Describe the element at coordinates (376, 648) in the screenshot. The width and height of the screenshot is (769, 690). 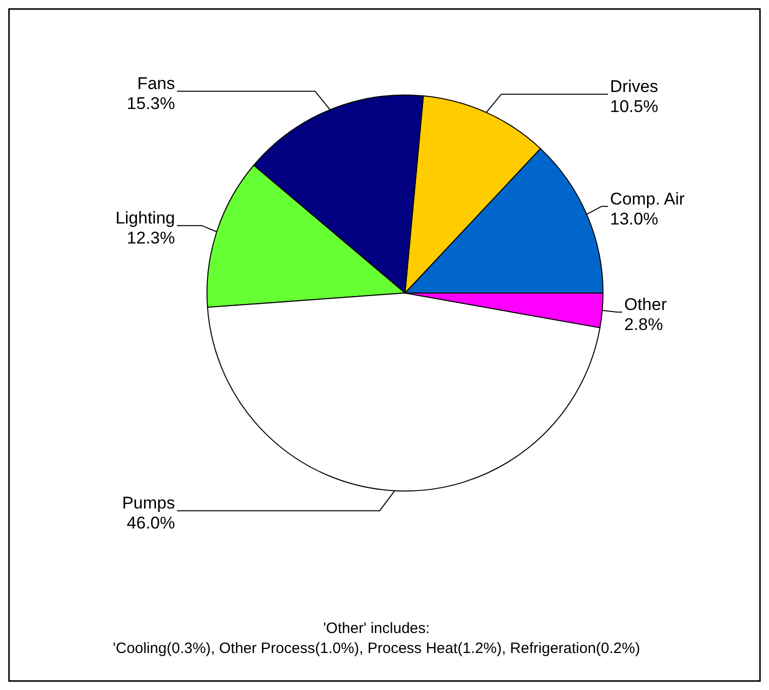
I see `text: 'Cooling(0.3%), Other Process(1.0%), Process Heat(1.2%), Refrigeration(0.2%)` at that location.